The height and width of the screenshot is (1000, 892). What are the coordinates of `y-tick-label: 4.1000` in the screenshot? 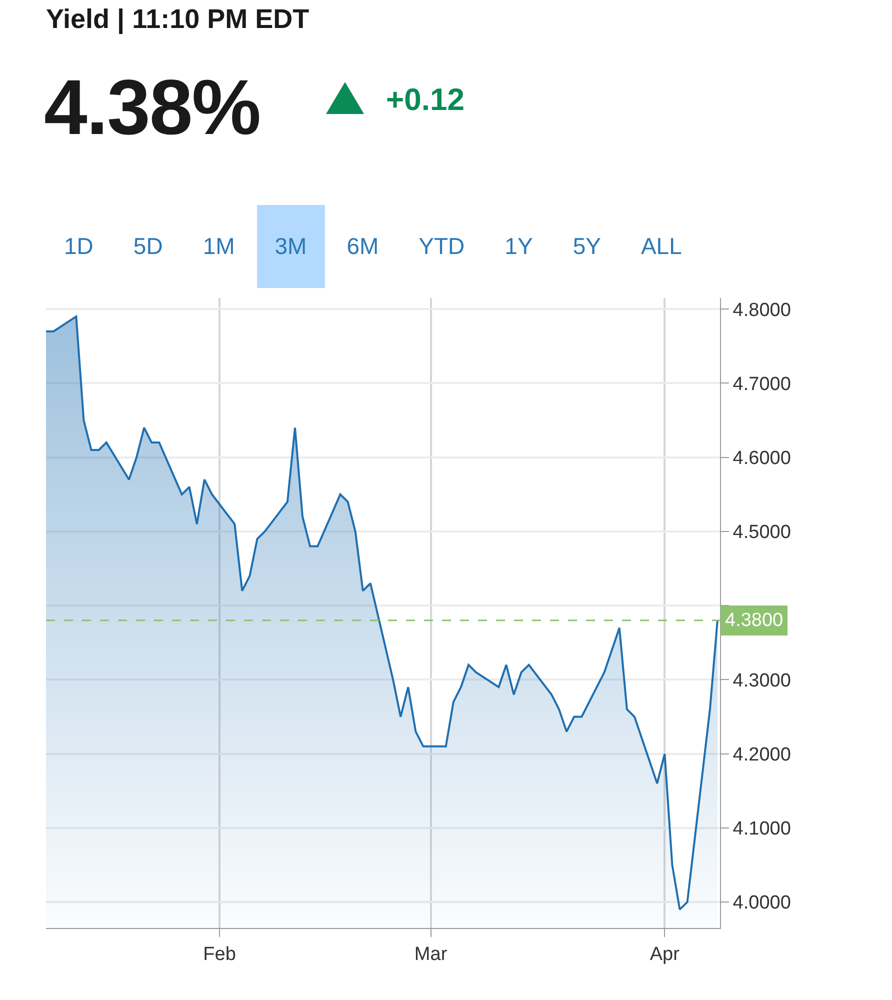 It's located at (761, 829).